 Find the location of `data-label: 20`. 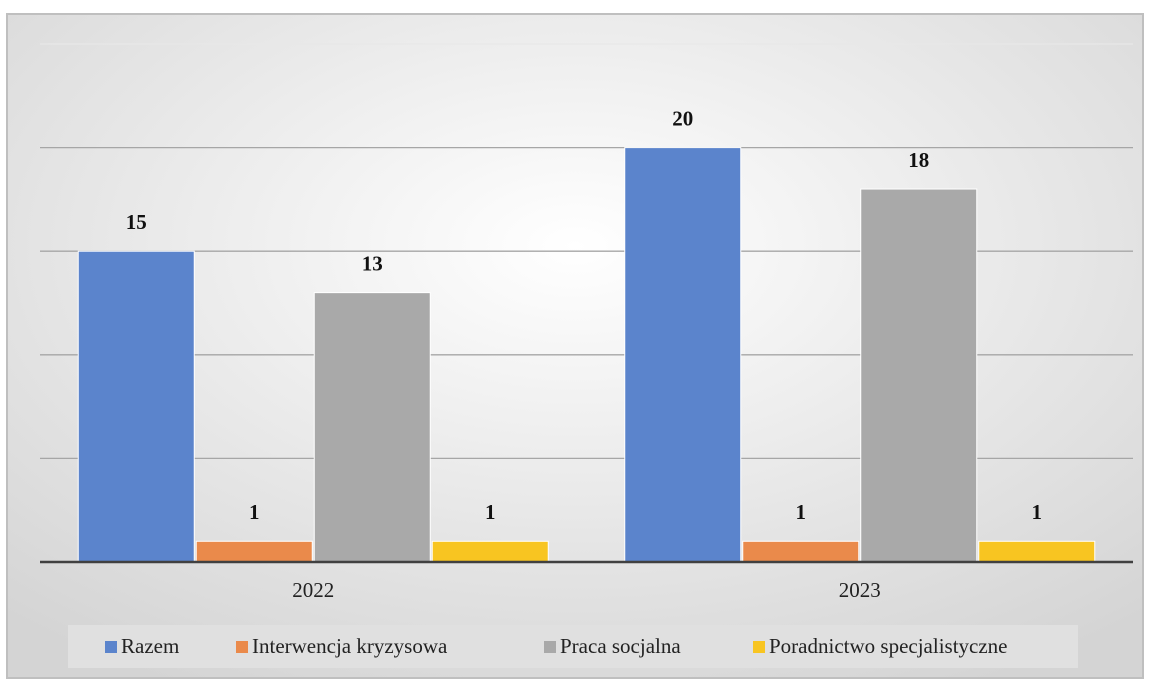

data-label: 20 is located at coordinates (682, 118).